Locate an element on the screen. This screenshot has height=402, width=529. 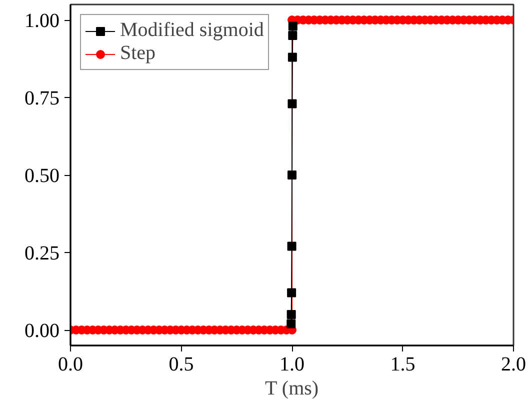
x-tick-label: 1.0 is located at coordinates (292, 365).